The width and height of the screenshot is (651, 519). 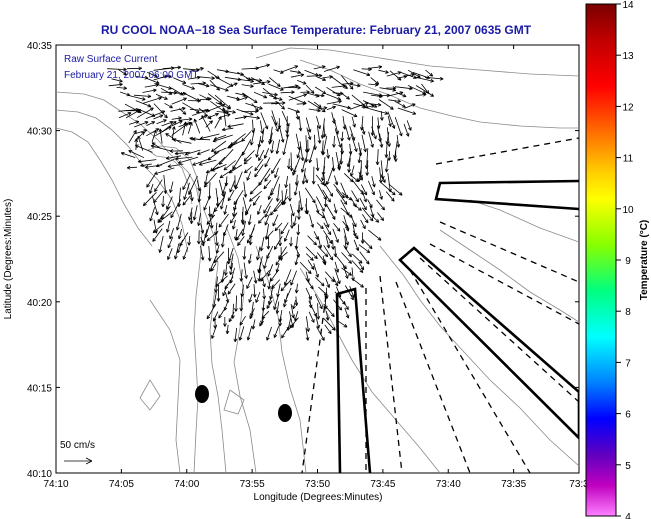 I want to click on y-axis-label: Latitude (Degrees:Minutes), so click(x=8, y=259).